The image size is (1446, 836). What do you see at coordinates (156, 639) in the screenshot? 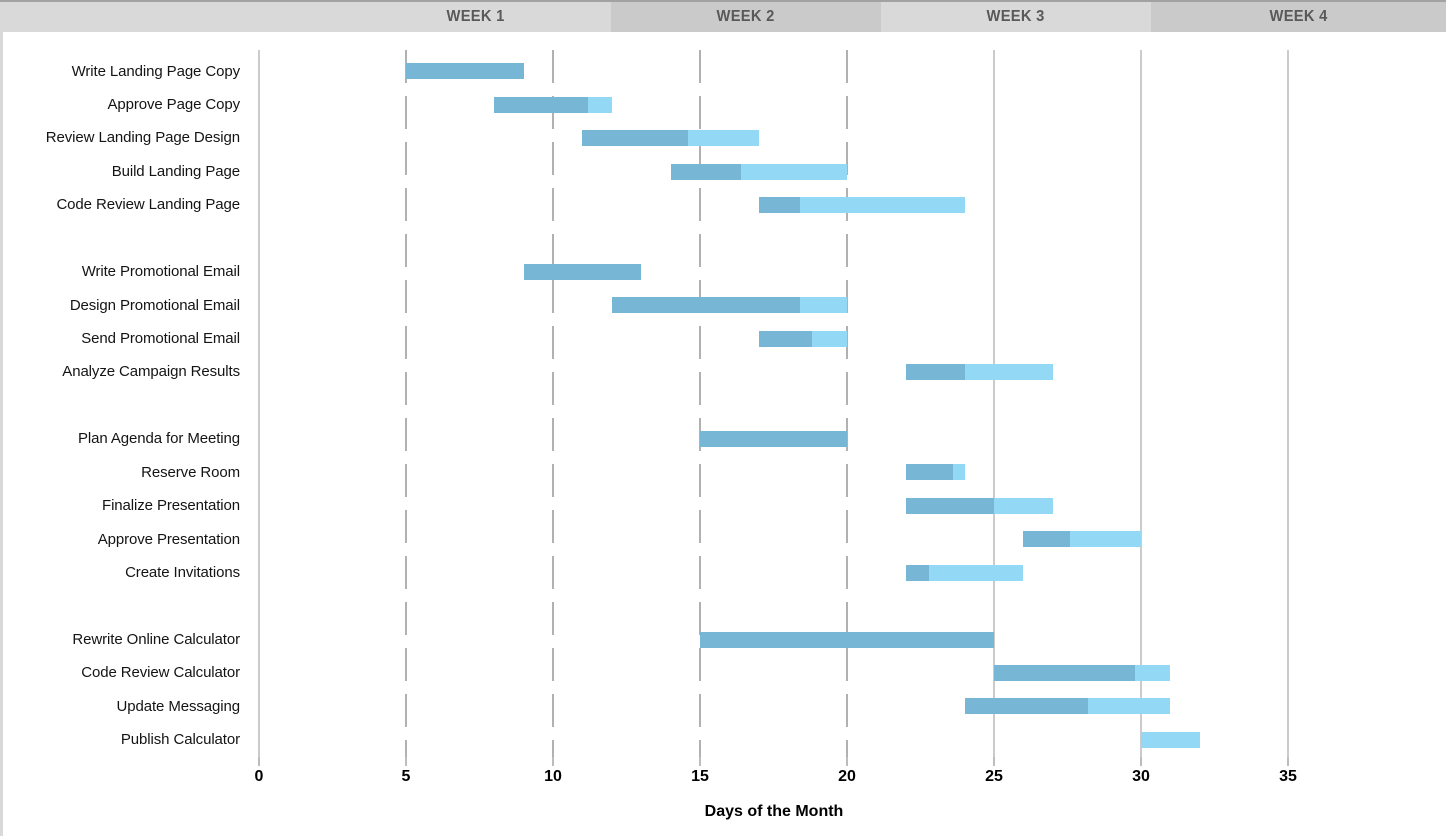
I see `task-label: Rewrite Online Calculator` at bounding box center [156, 639].